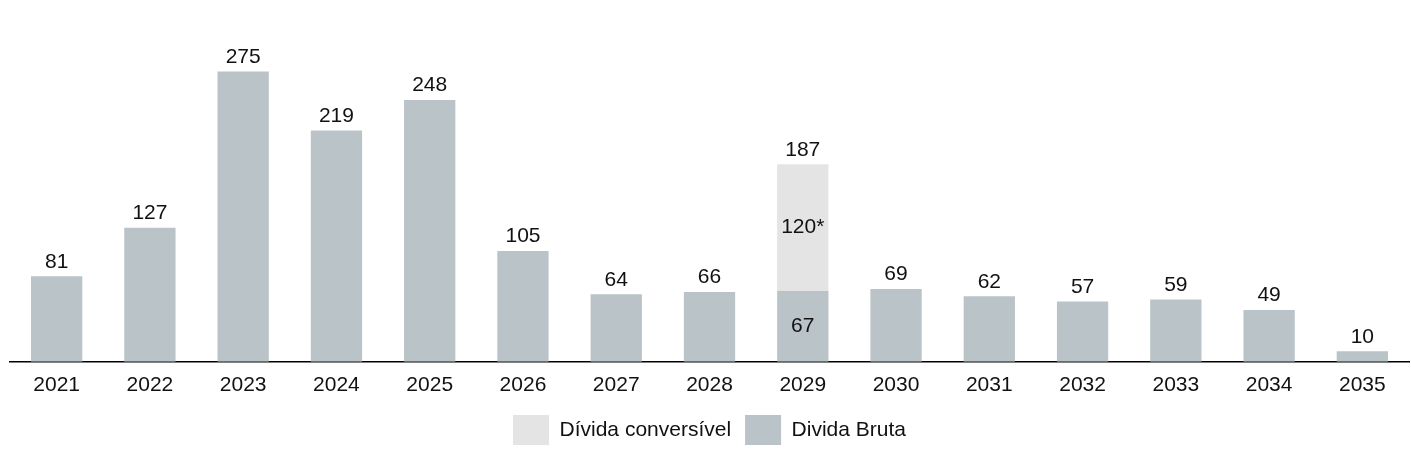 The width and height of the screenshot is (1411, 465). What do you see at coordinates (336, 114) in the screenshot?
I see `data-label: 219` at bounding box center [336, 114].